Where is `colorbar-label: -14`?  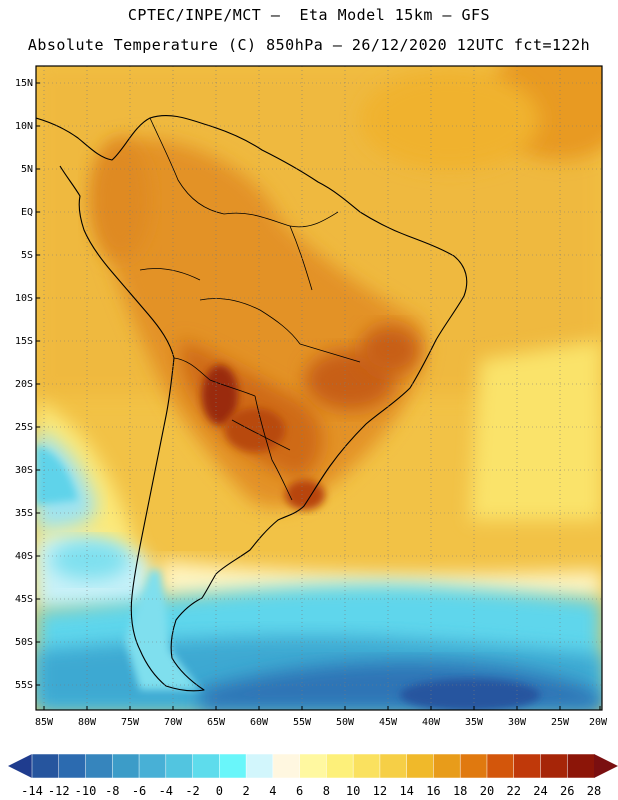
colorbar-label: -14 is located at coordinates (32, 791).